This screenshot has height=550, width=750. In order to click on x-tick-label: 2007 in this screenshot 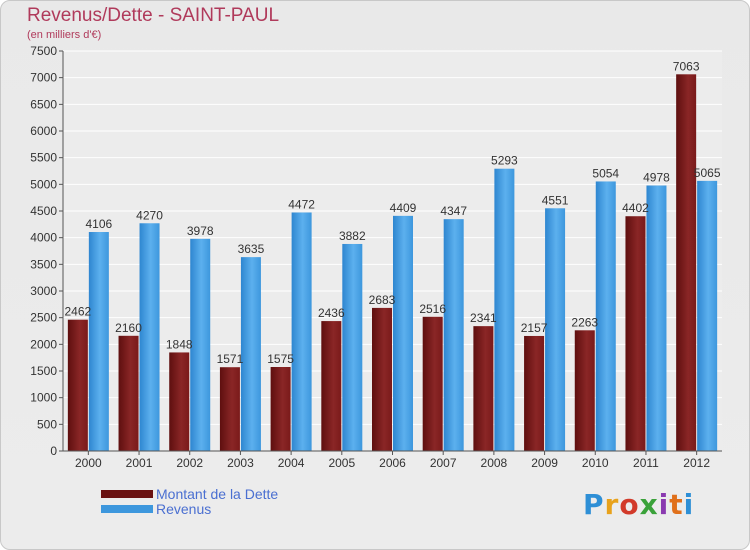, I will do `click(443, 463)`.